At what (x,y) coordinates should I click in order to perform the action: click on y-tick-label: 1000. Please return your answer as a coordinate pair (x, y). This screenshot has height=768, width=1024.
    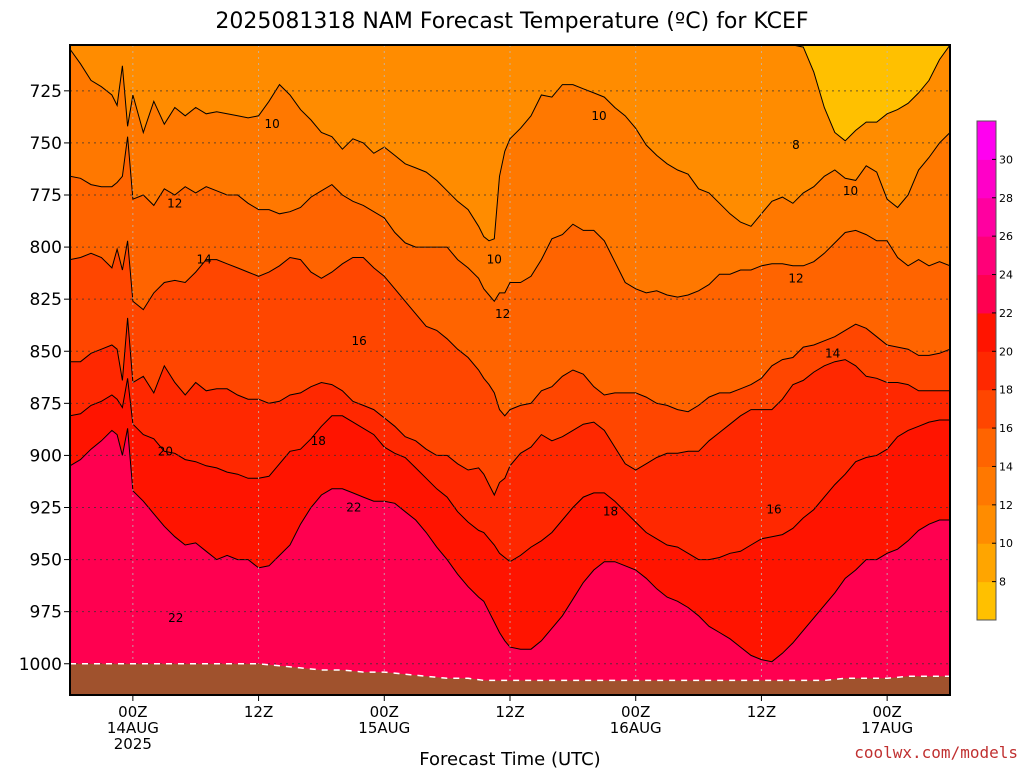
    Looking at the image, I should click on (40, 665).